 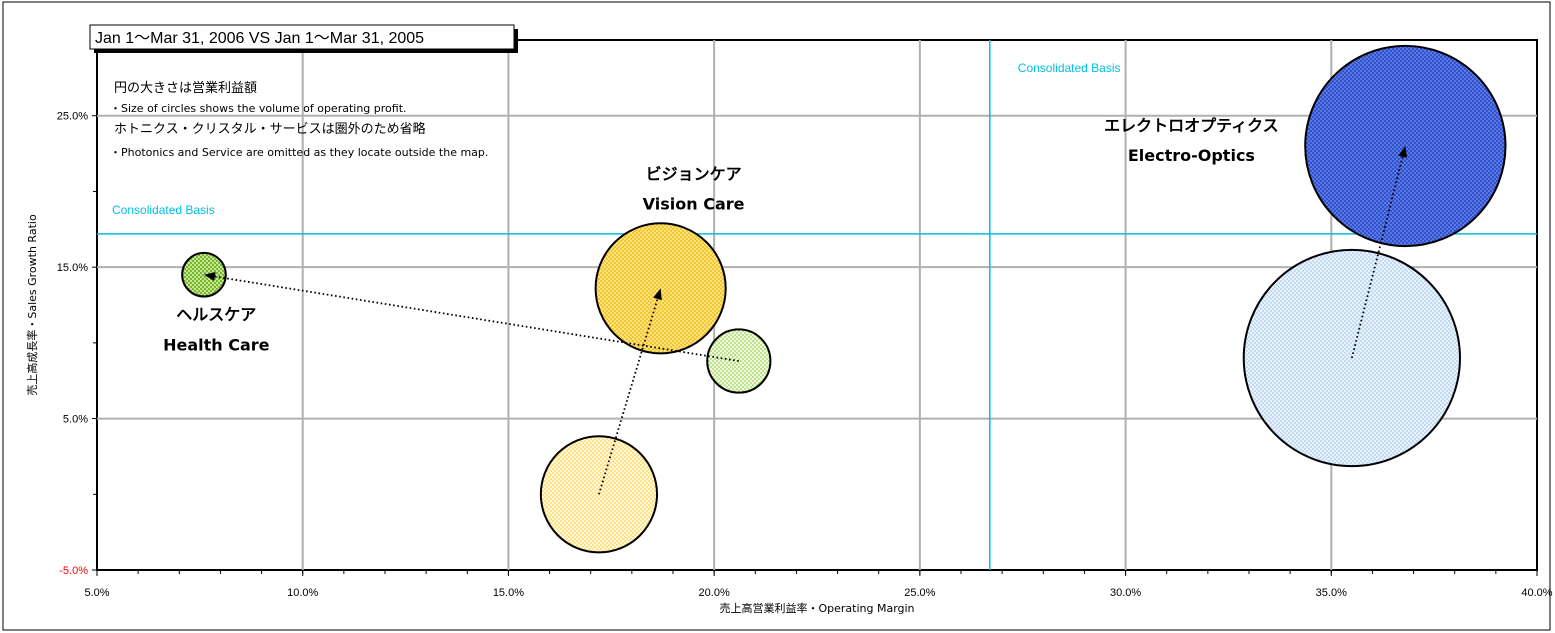 I want to click on chart-title-box: Jan 1～Mar 31, 2006 VS Jan 1～Mar 31, 2005, so click(x=303, y=38).